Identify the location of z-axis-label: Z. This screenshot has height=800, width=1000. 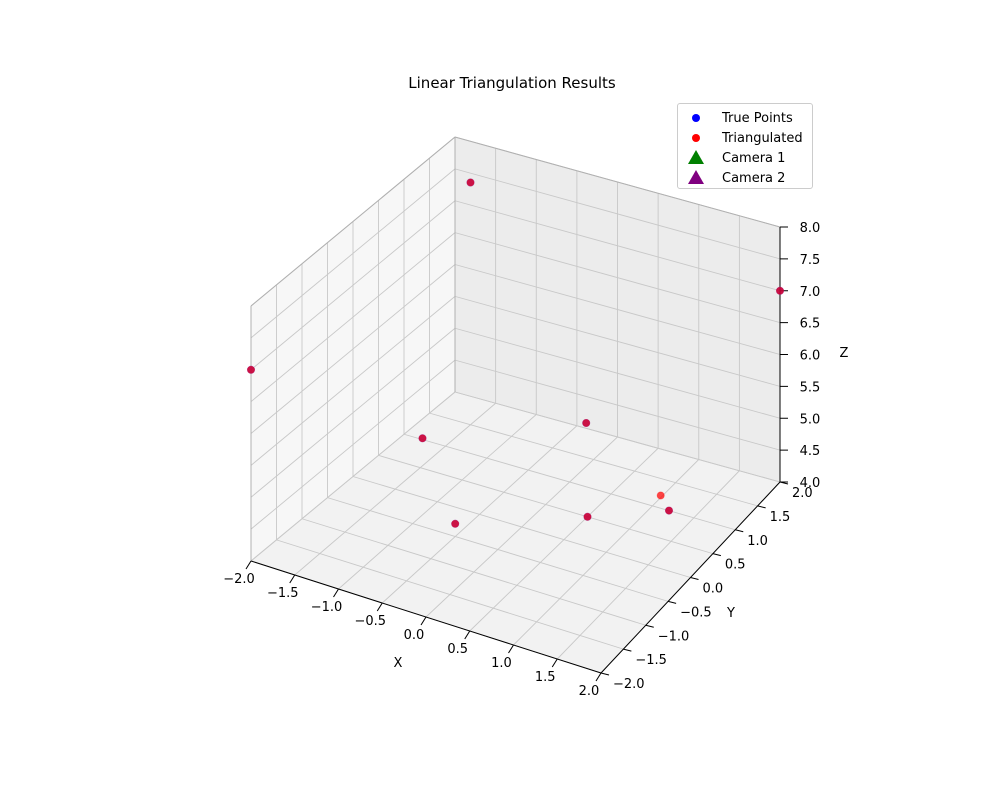
(844, 353).